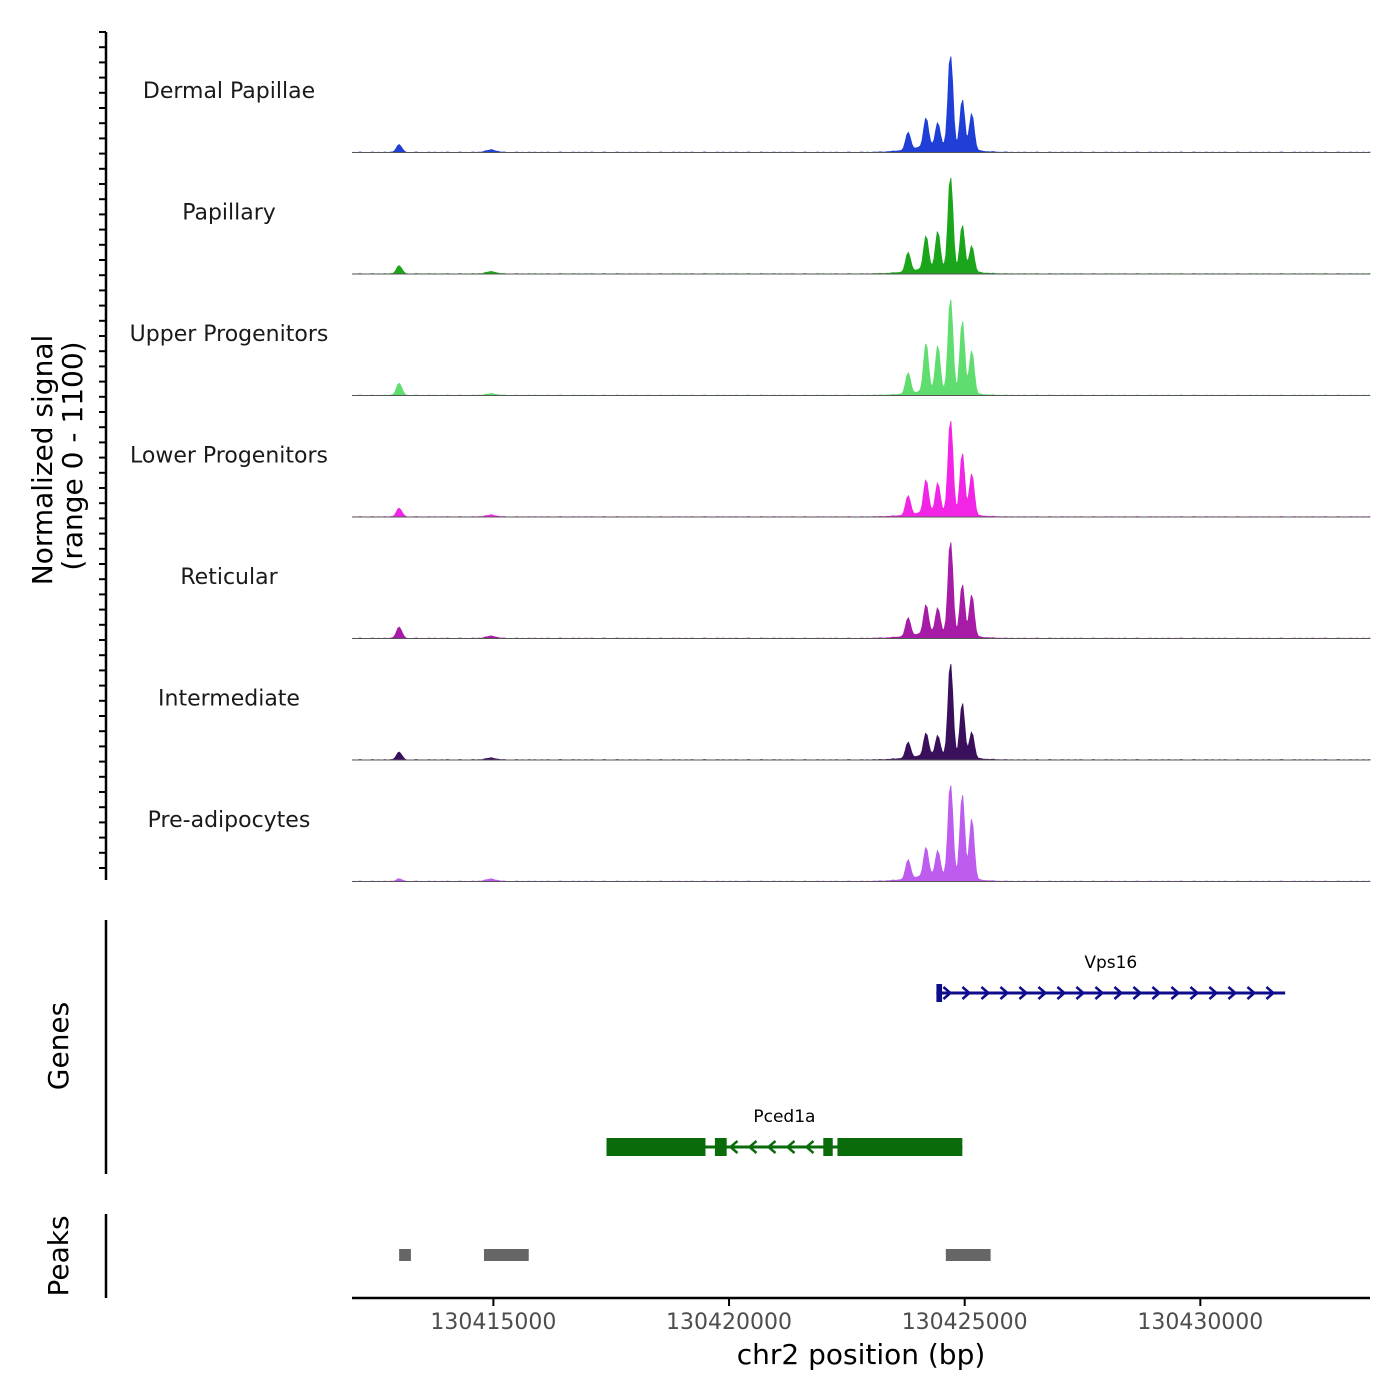  What do you see at coordinates (58, 1046) in the screenshot?
I see `genes-track-title: Genes` at bounding box center [58, 1046].